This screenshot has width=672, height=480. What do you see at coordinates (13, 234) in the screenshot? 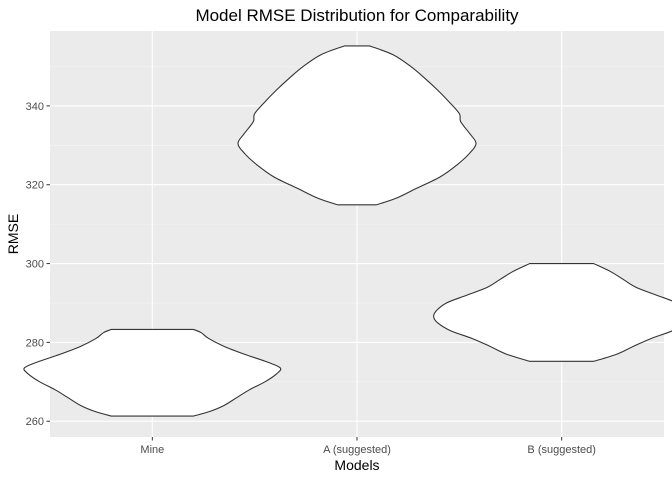
I see `y-axis-title: RMSE` at bounding box center [13, 234].